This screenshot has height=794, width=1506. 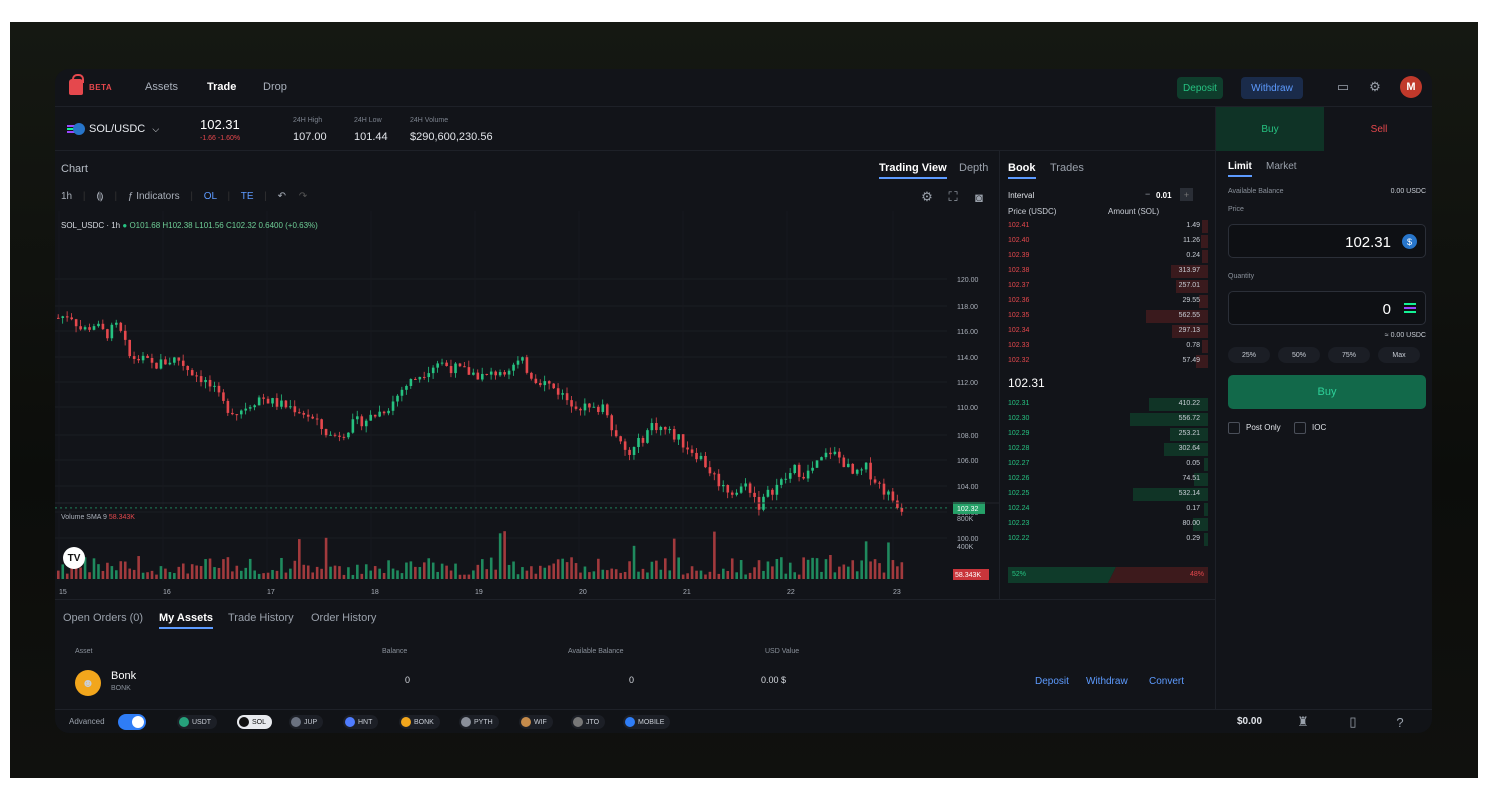 What do you see at coordinates (1270, 129) in the screenshot?
I see `side-buy-tab: Buy` at bounding box center [1270, 129].